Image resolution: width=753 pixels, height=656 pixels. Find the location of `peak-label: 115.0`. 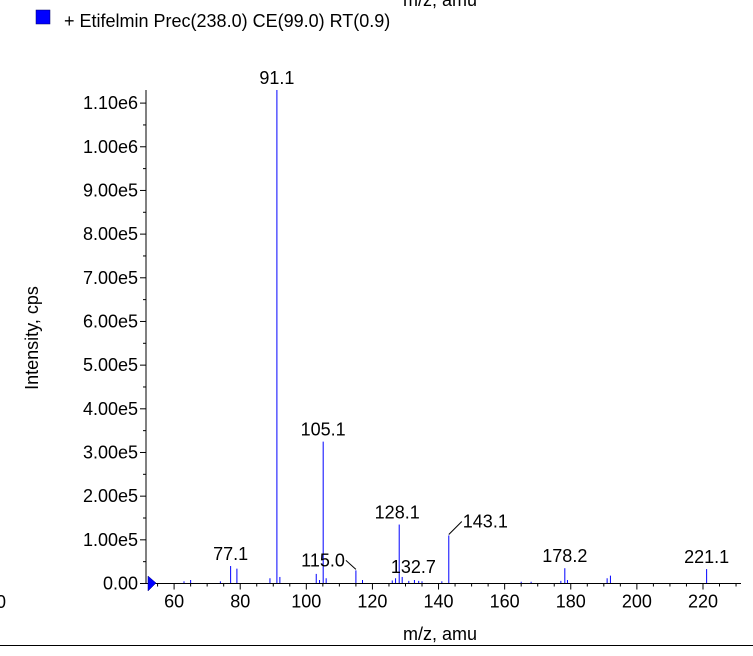

peak-label: 115.0 is located at coordinates (323, 560).